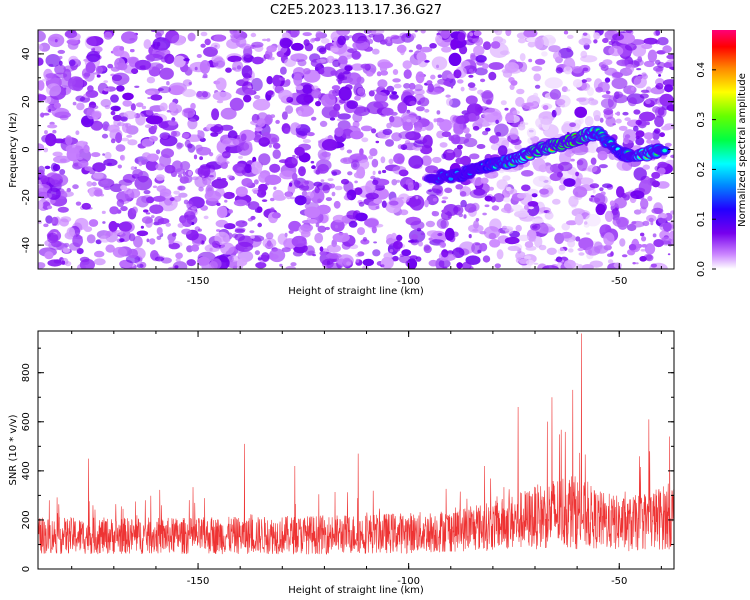  I want to click on y-tick-label: 20, so click(26, 101).